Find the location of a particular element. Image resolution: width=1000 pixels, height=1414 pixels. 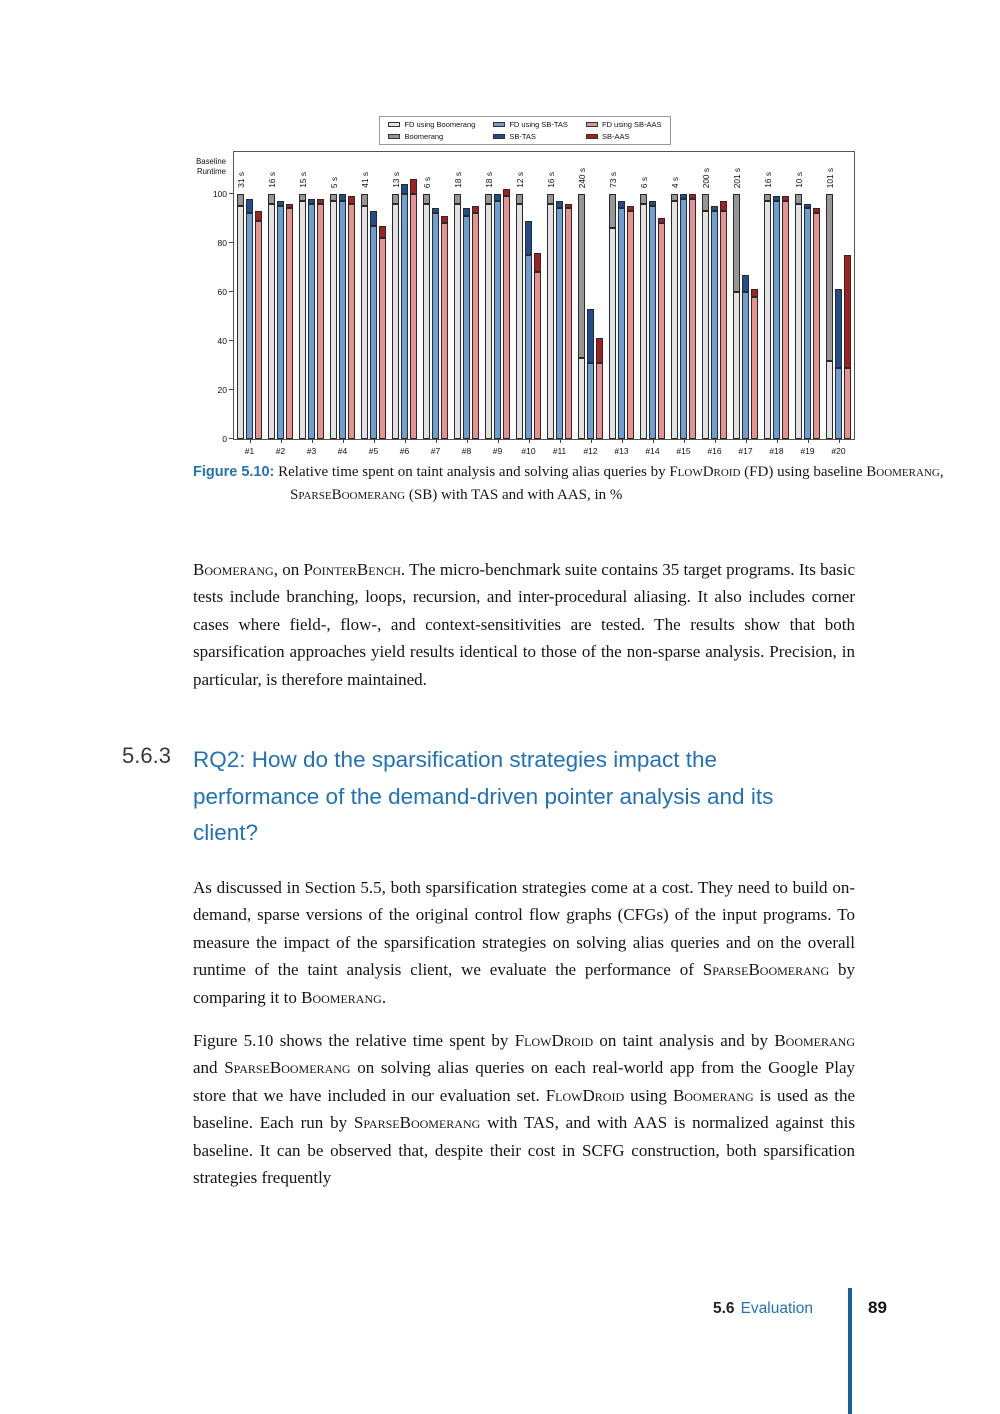

x-tick-label: #13 is located at coordinates (621, 451).